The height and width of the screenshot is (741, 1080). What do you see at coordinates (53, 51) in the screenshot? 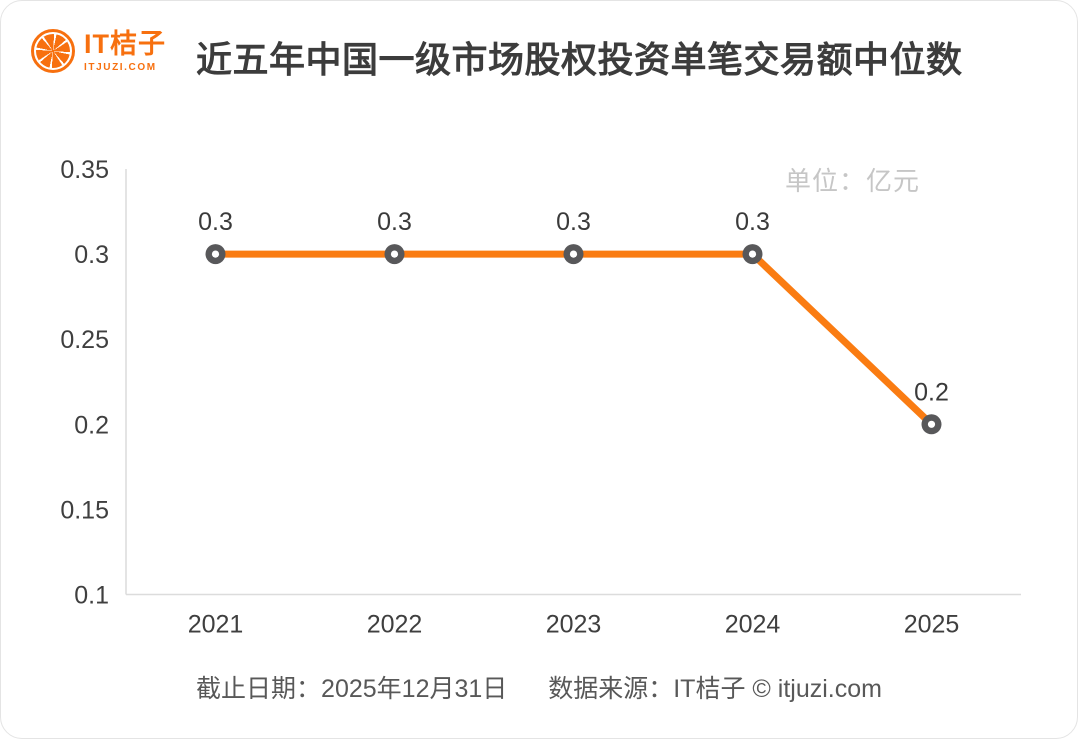
I see `orange-slice-icon` at bounding box center [53, 51].